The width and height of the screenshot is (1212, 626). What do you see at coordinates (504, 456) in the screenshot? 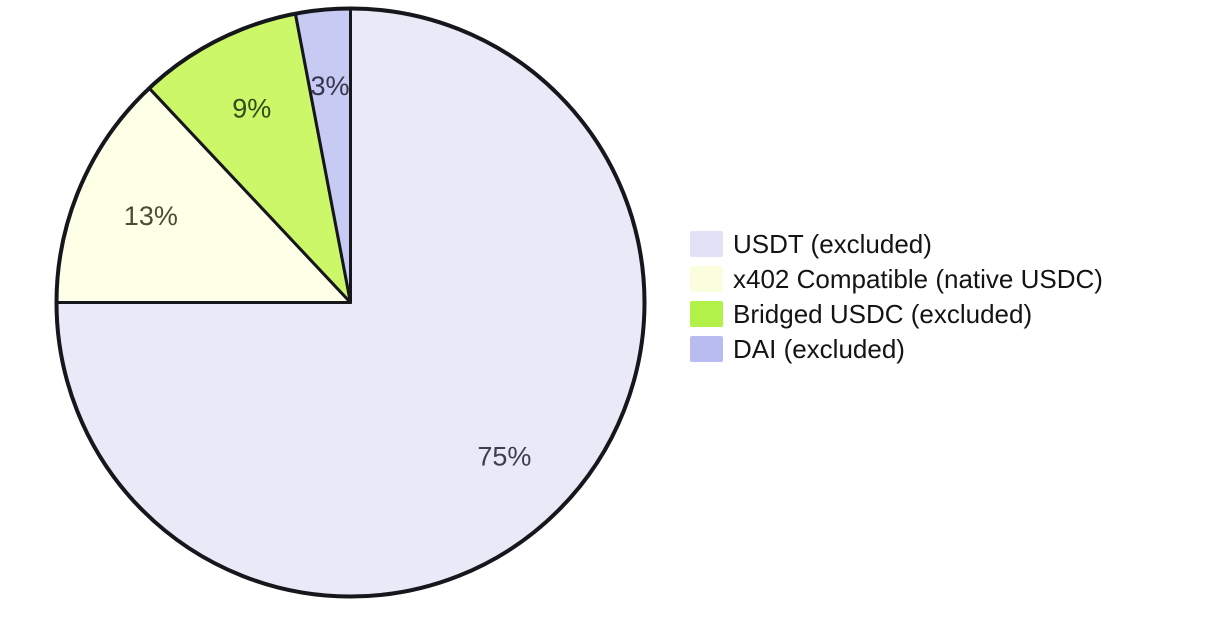
I see `pie-percent-label: 75%` at bounding box center [504, 456].